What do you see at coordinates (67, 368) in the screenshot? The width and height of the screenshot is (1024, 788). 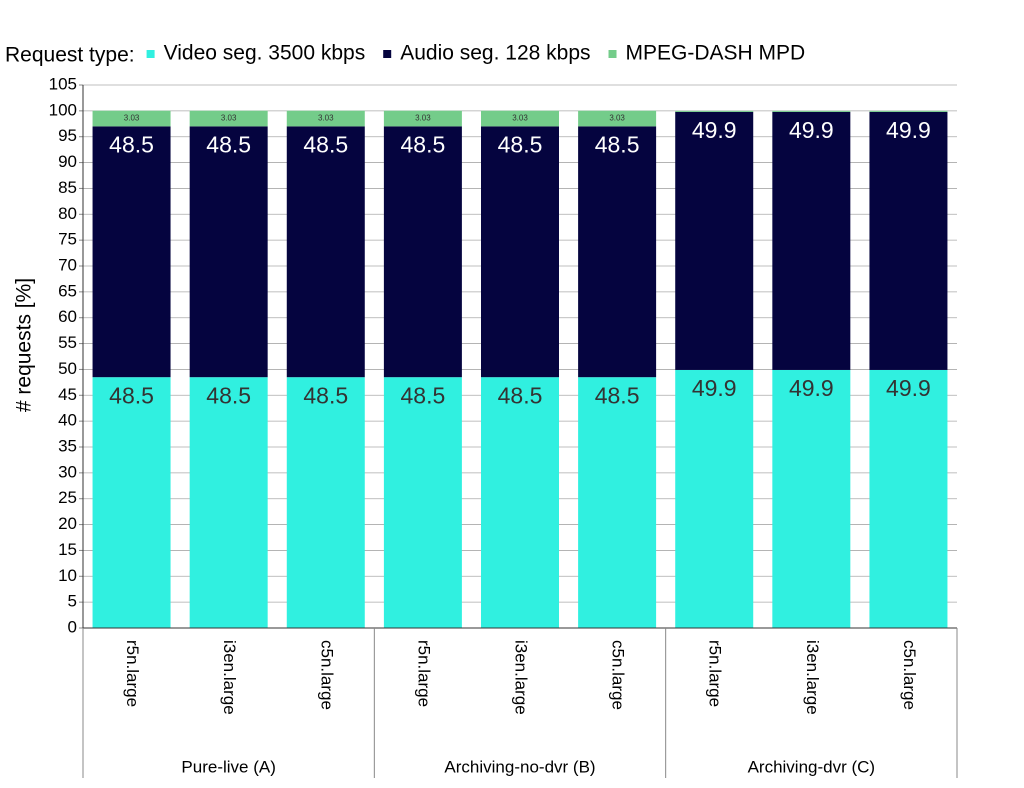 I see `y-tick-label: 50` at bounding box center [67, 368].